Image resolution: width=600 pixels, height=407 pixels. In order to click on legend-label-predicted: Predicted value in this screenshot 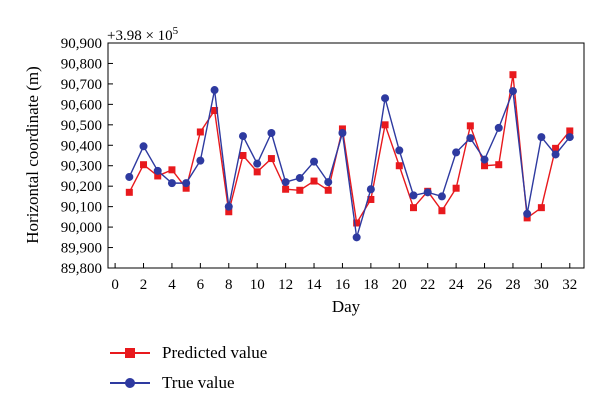, I will do `click(215, 352)`.